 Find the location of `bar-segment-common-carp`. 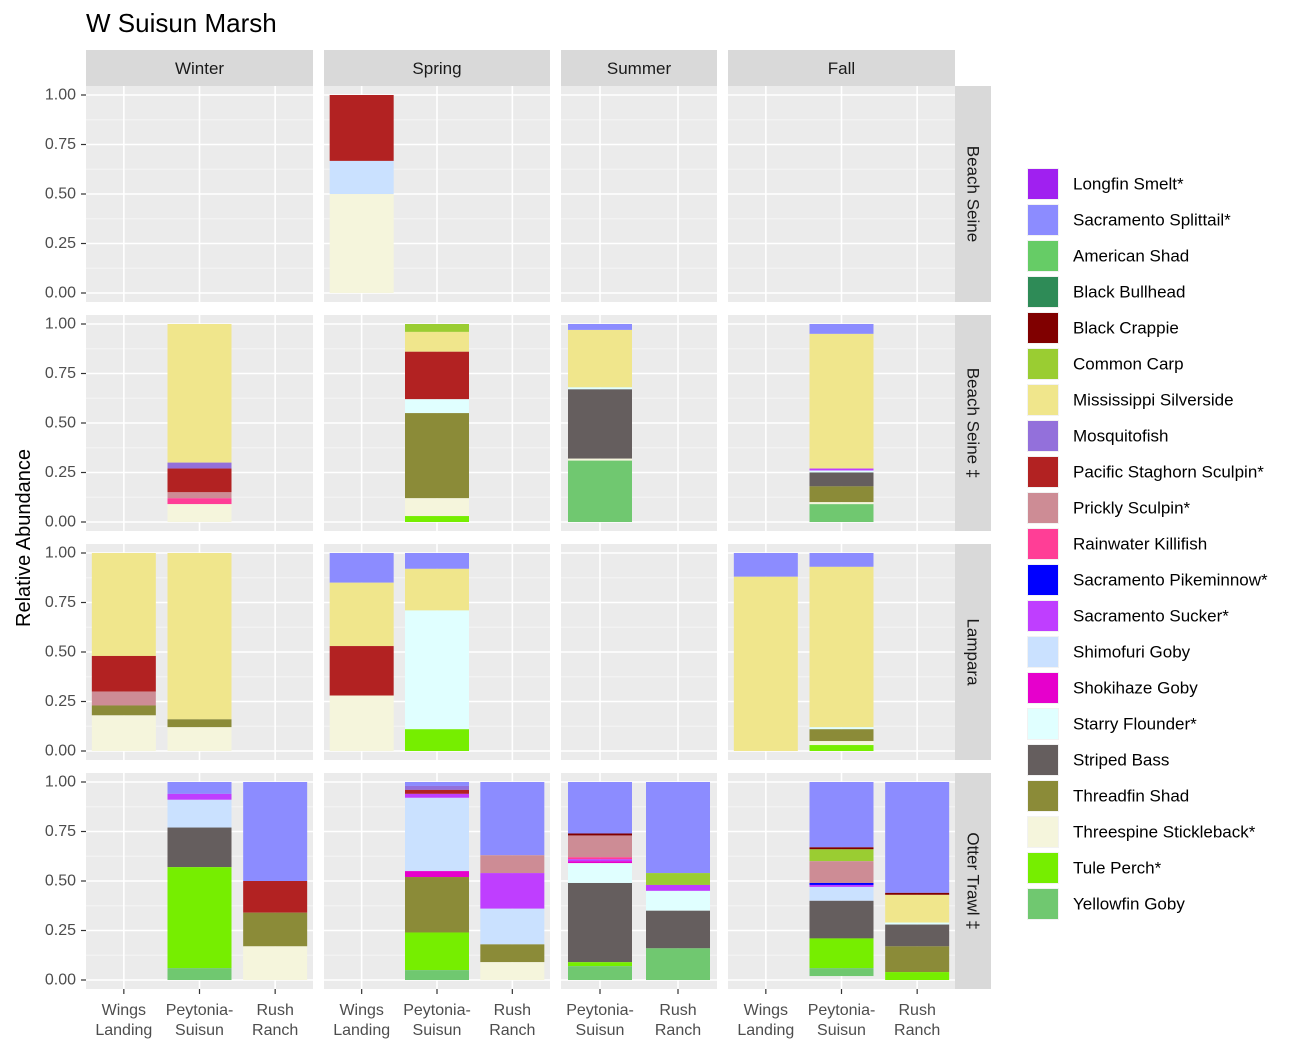

bar-segment-common-carp is located at coordinates (437, 328).